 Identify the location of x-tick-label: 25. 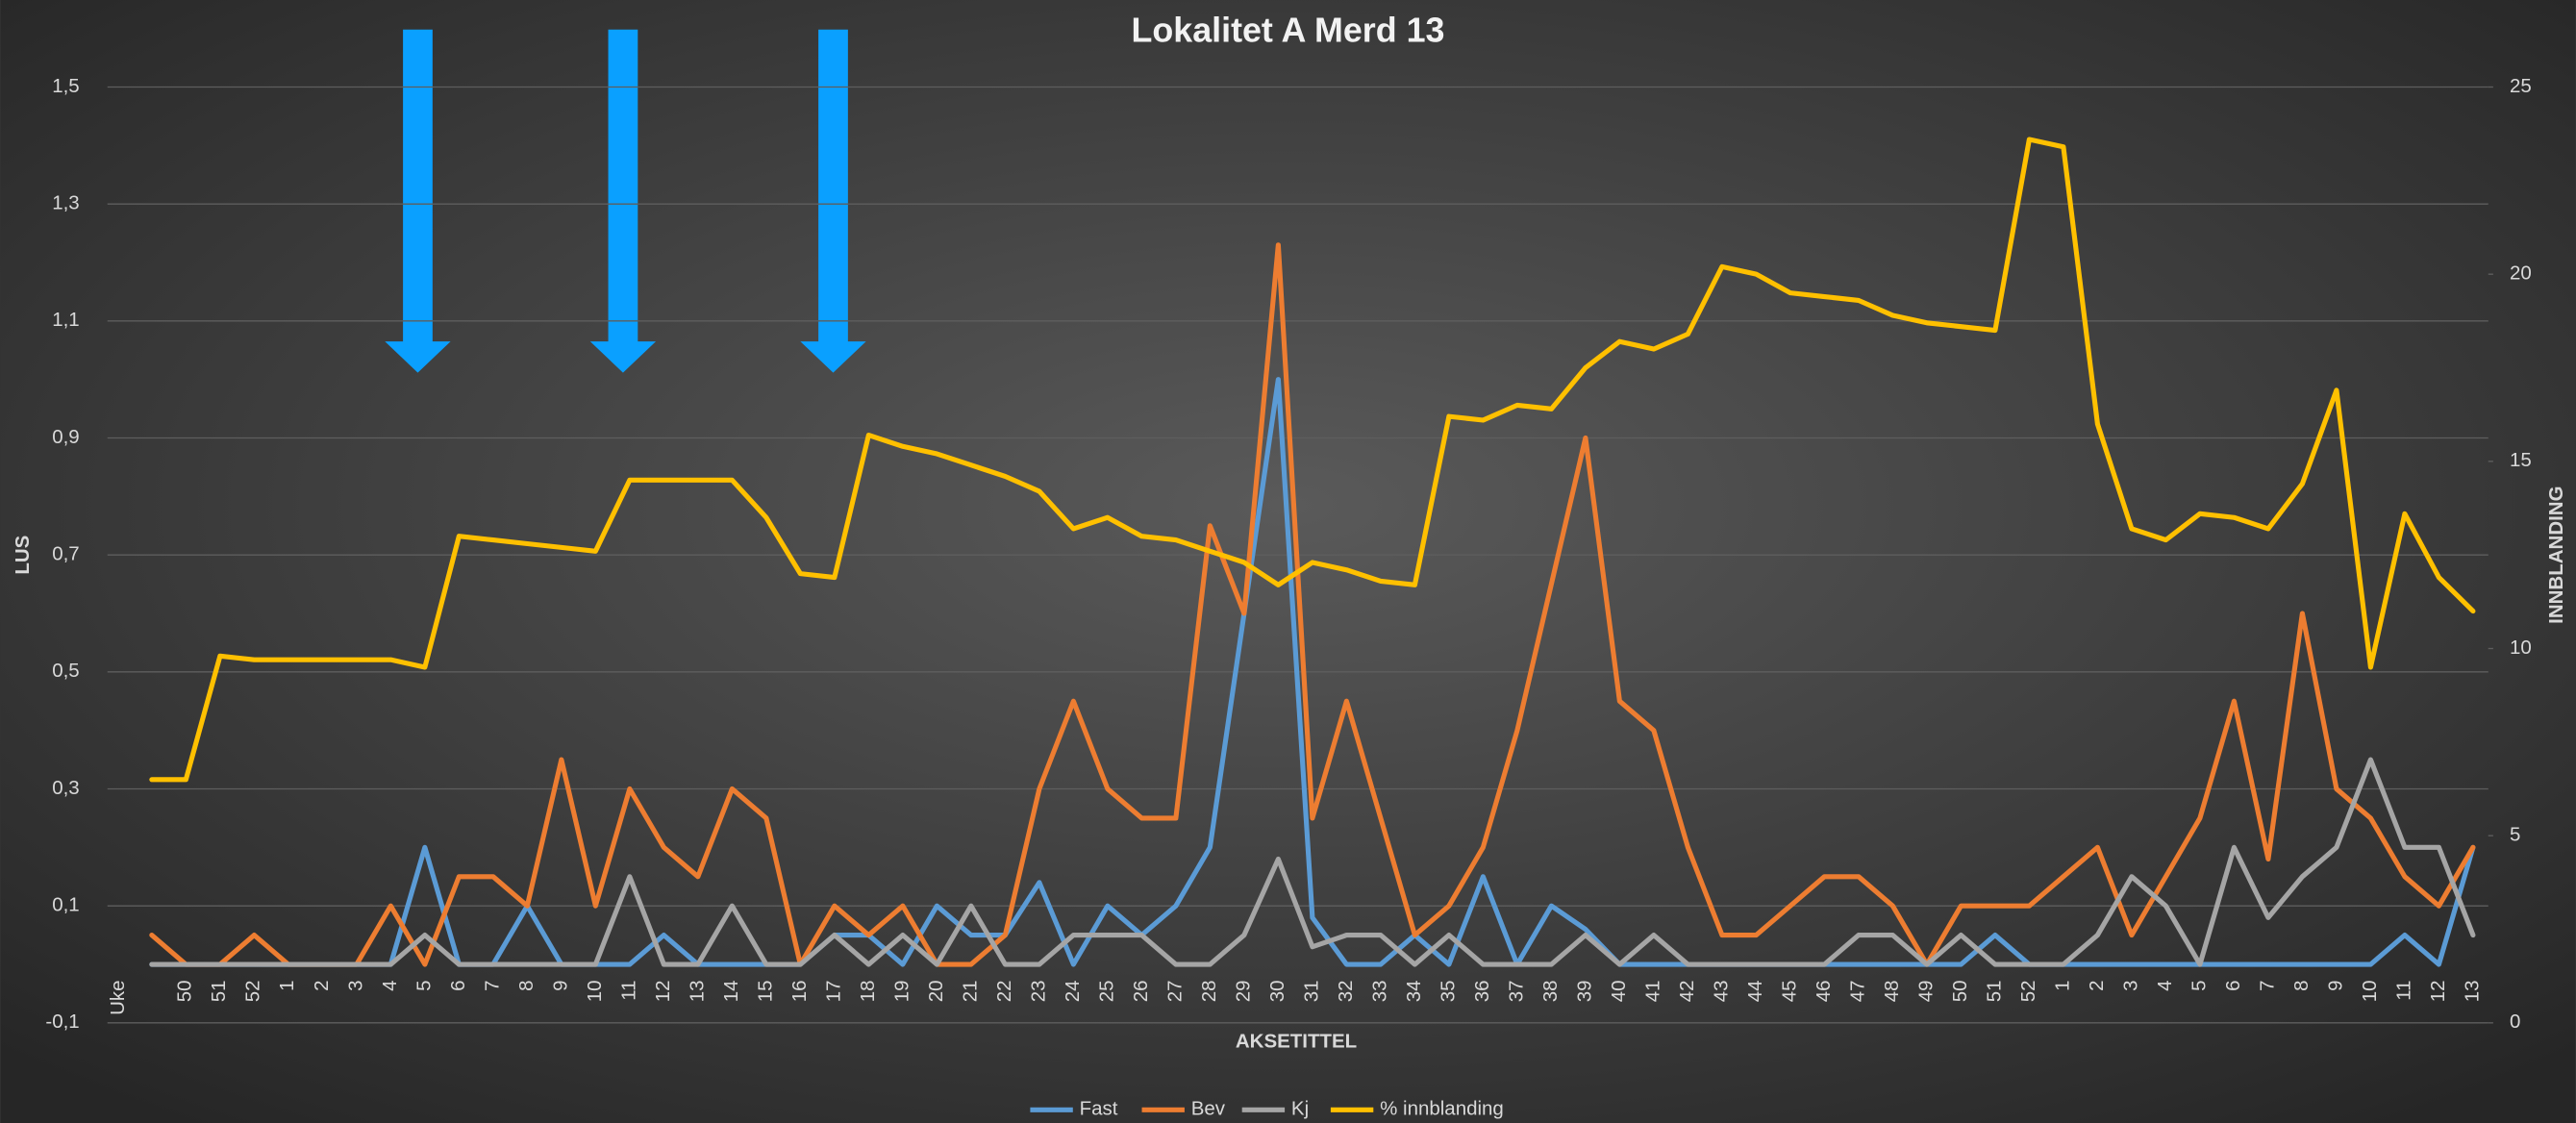
(1106, 991).